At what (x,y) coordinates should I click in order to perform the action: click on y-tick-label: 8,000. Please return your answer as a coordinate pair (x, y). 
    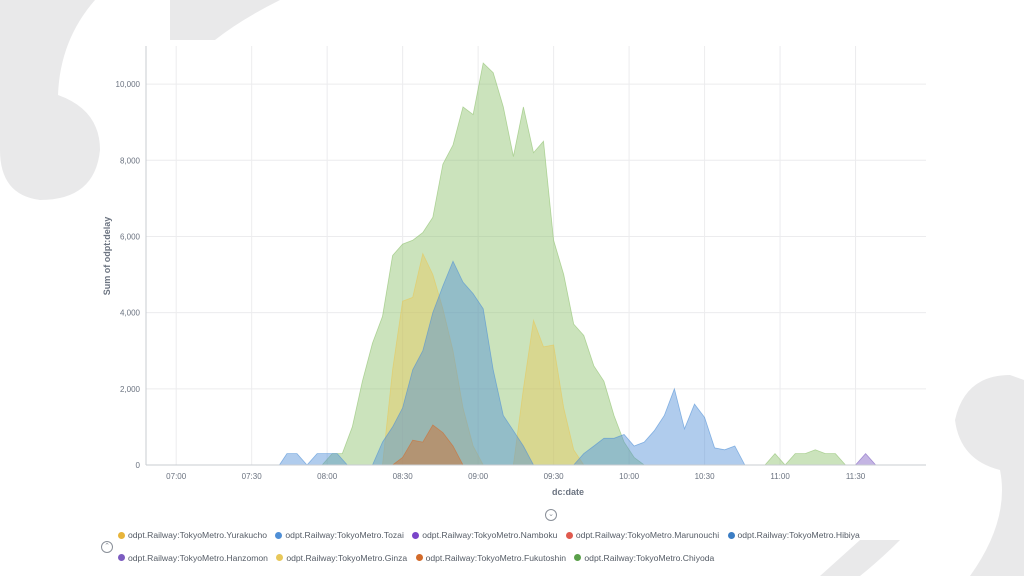
    Looking at the image, I should click on (130, 160).